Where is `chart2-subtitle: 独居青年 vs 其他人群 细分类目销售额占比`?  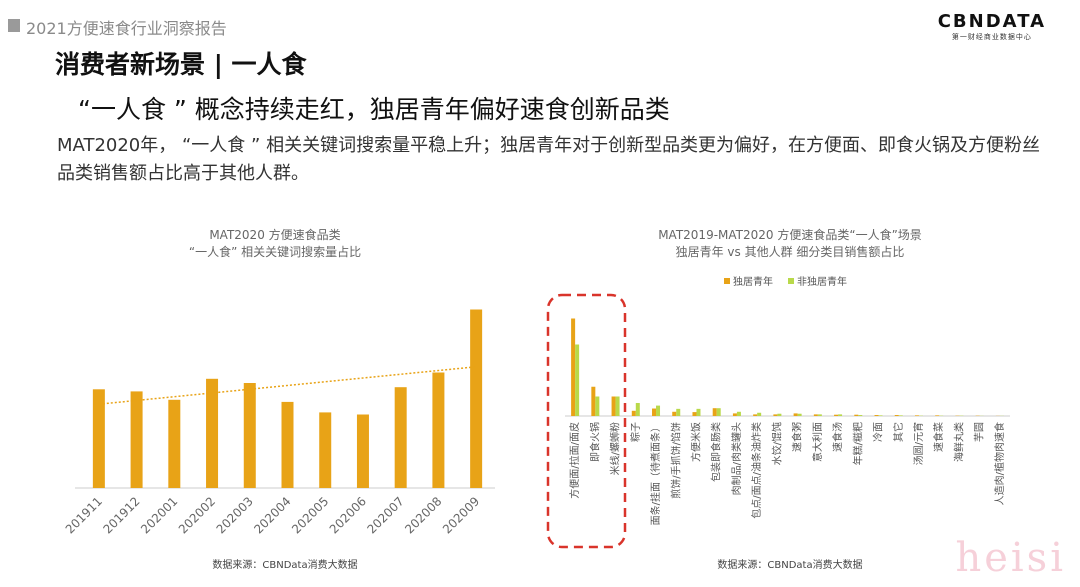 chart2-subtitle: 独居青年 vs 其他人群 细分类目销售额占比 is located at coordinates (790, 251).